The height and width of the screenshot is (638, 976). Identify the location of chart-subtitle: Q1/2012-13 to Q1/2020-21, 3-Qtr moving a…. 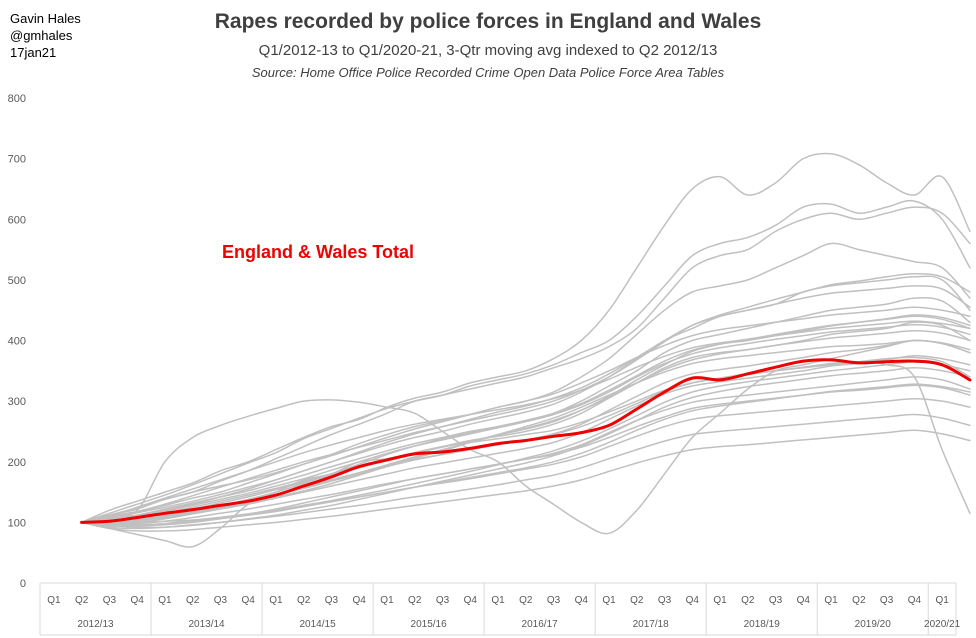
(488, 50).